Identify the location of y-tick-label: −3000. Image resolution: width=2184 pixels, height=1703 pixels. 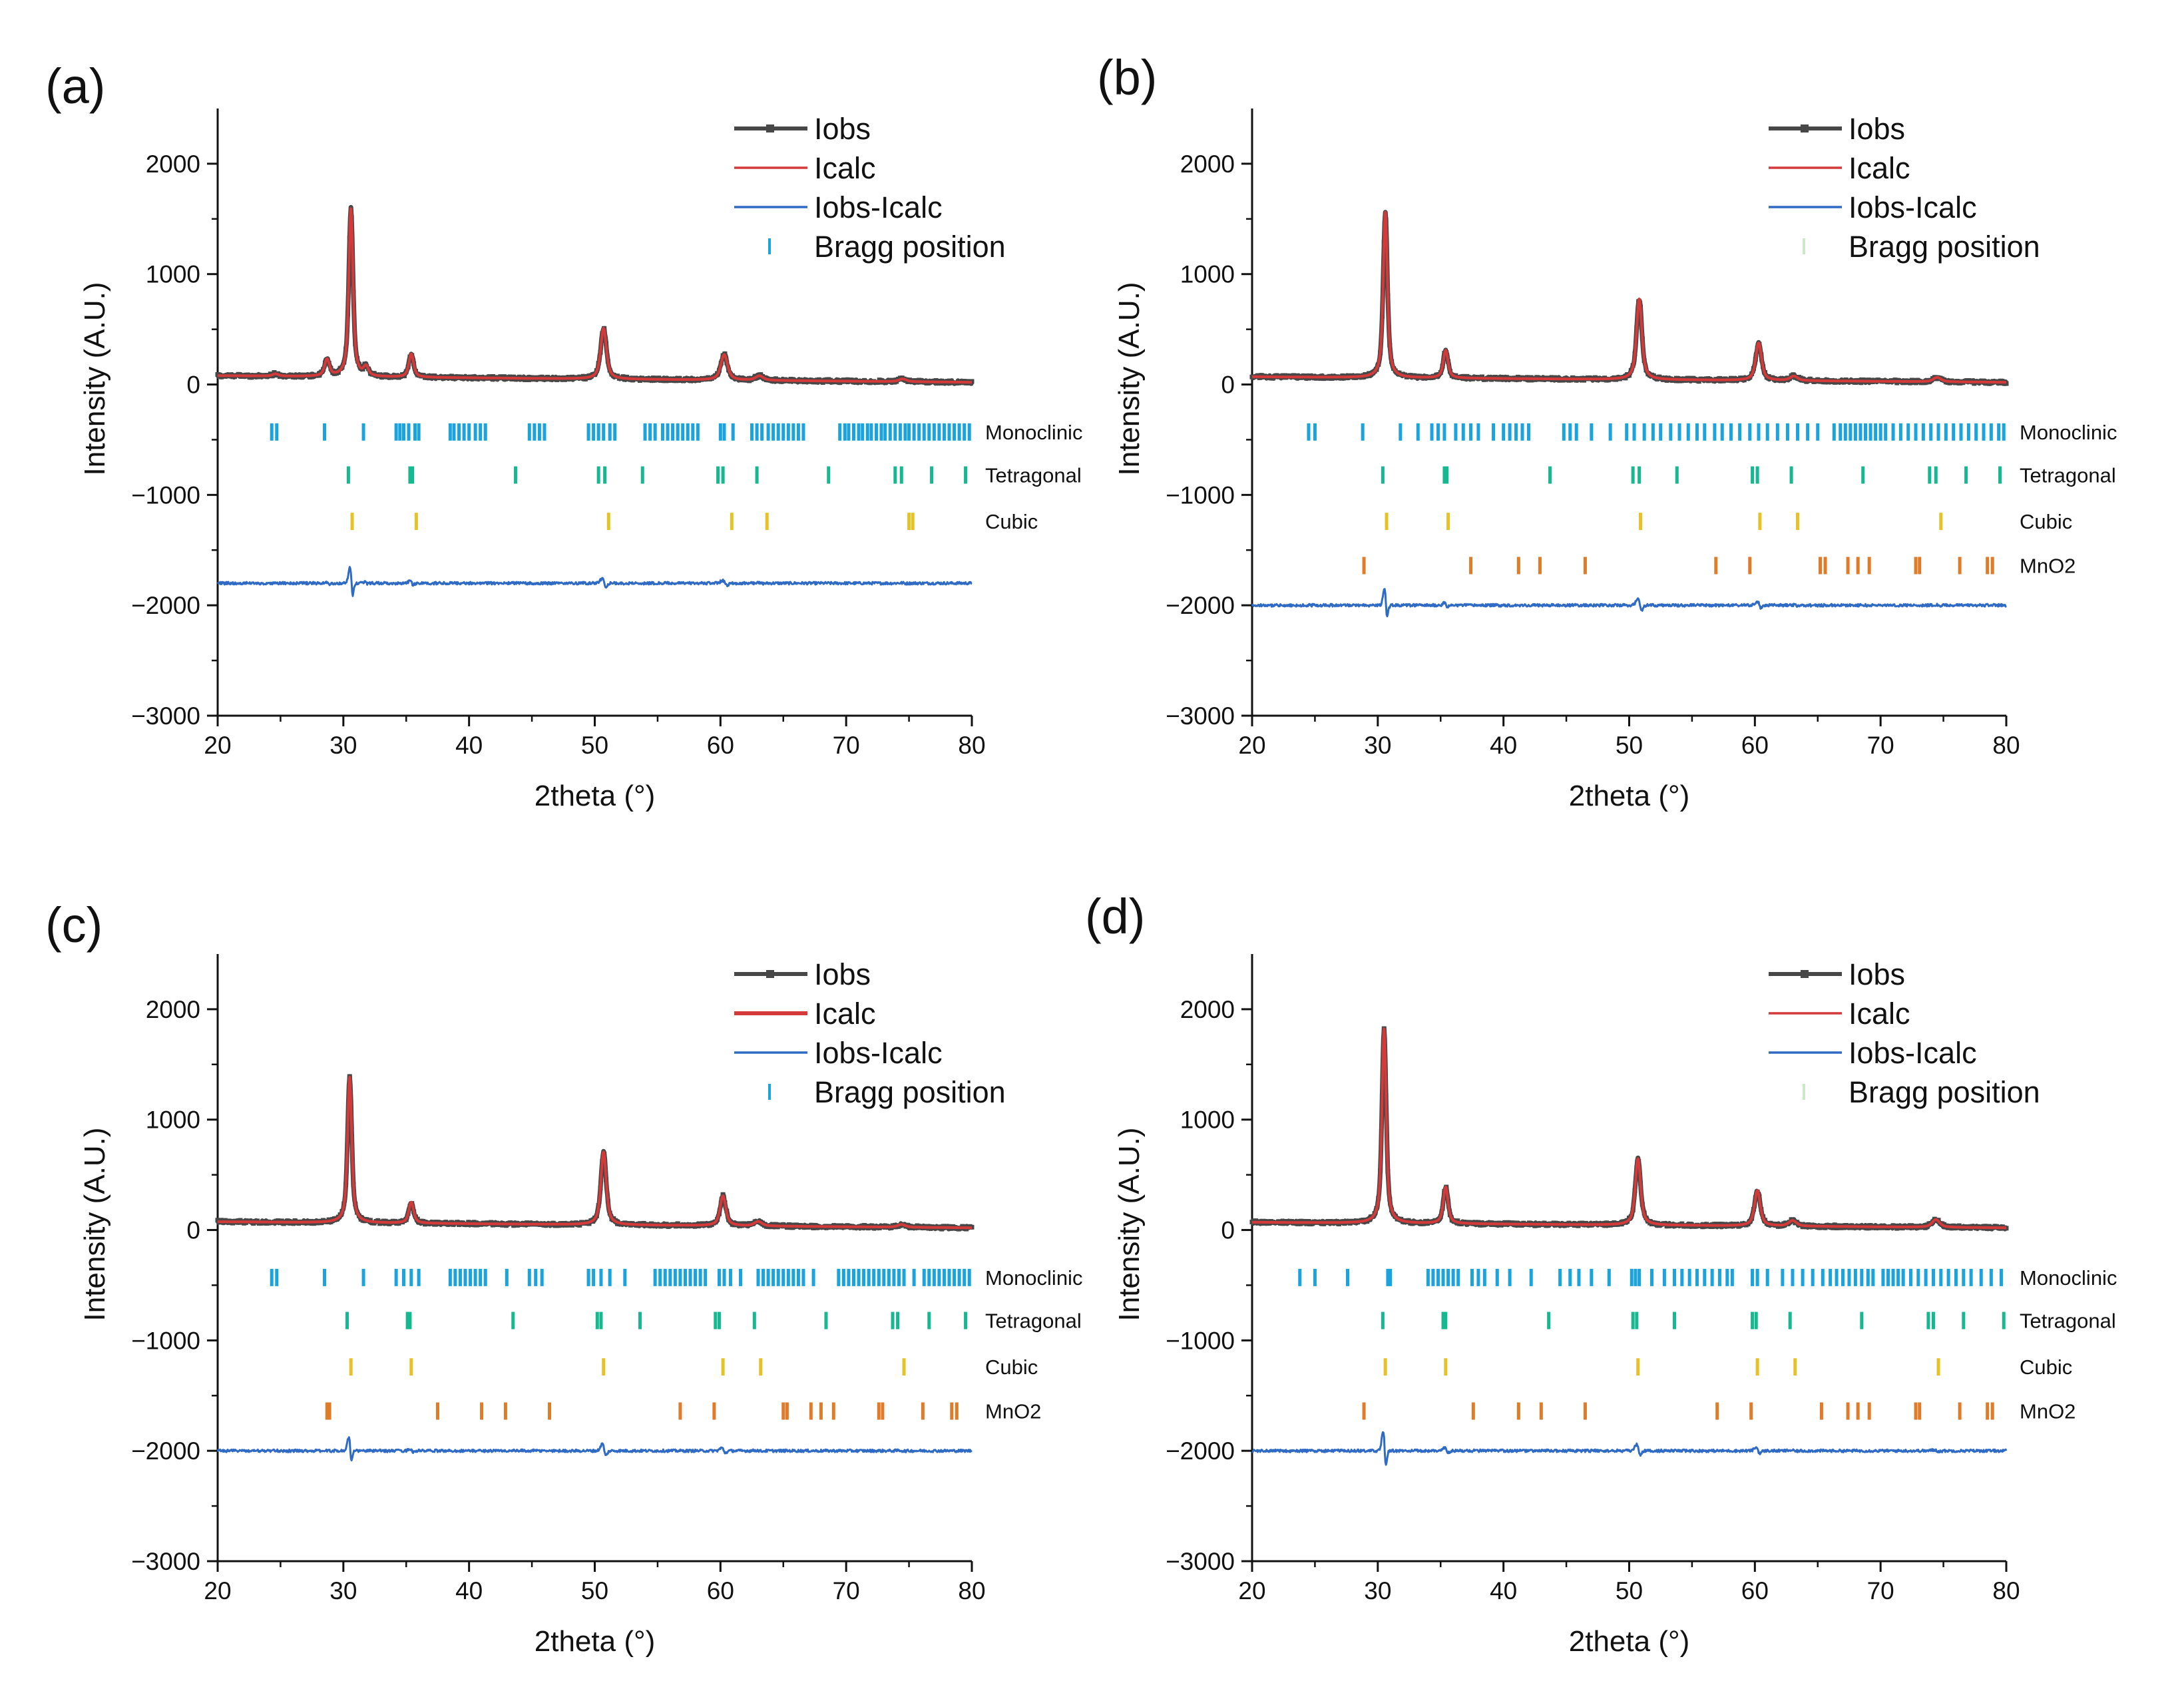
(165, 716).